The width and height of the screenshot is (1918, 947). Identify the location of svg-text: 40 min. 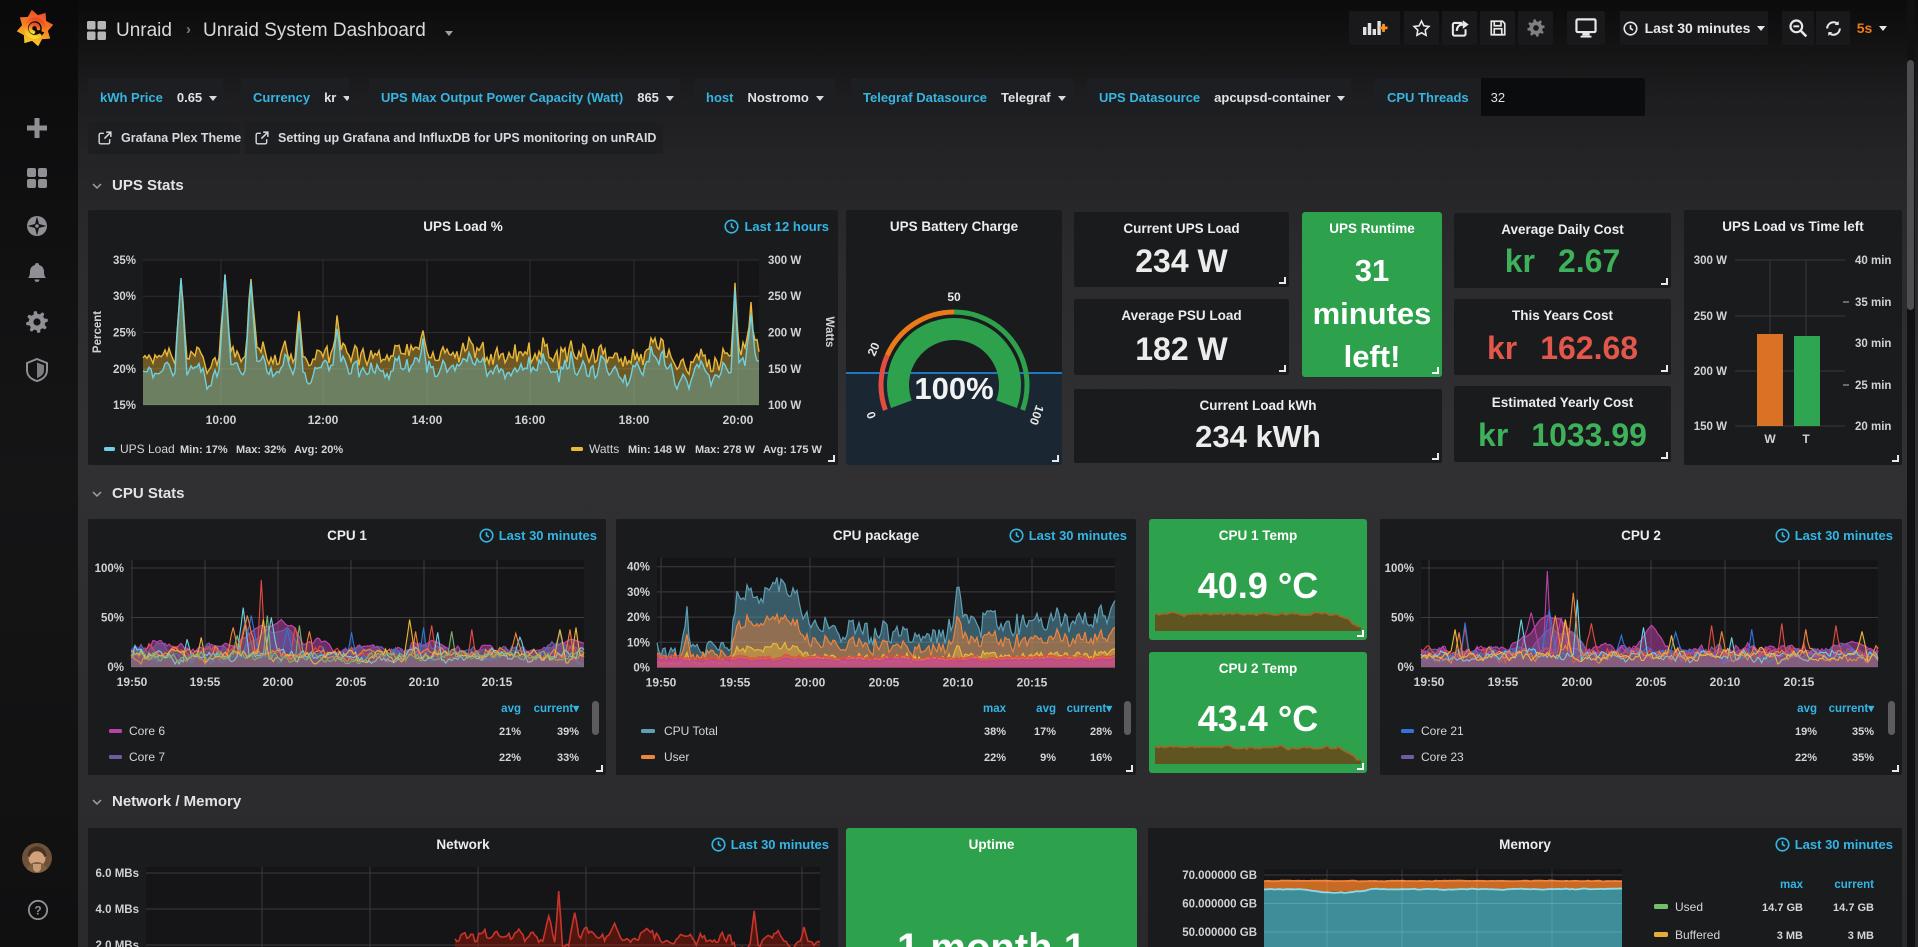
(1873, 261).